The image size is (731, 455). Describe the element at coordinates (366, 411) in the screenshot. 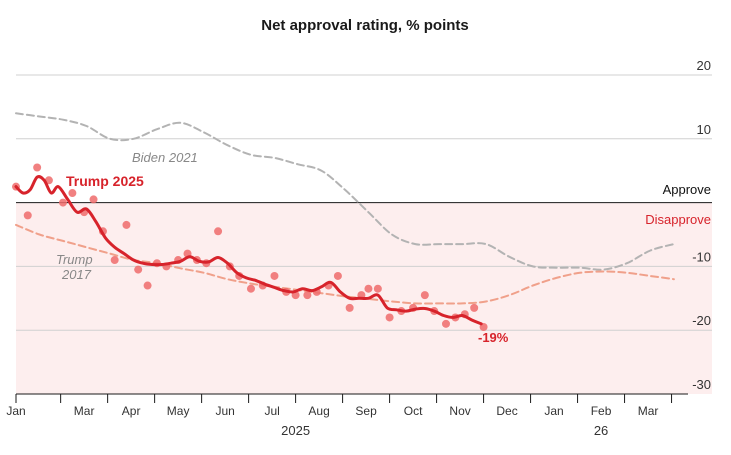

I see `x-tick-label: Sep` at that location.